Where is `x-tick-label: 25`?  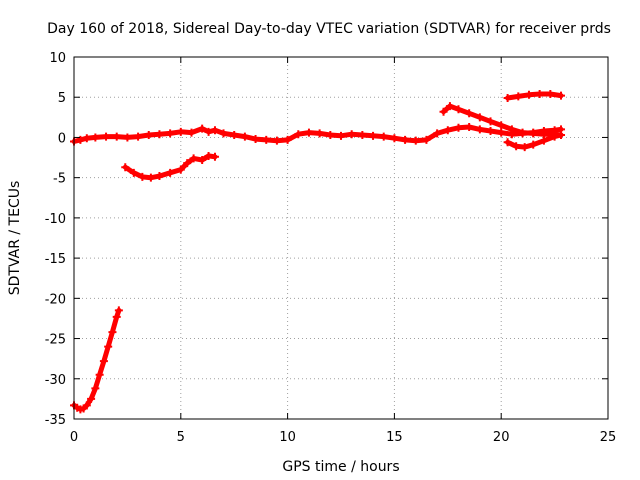 x-tick-label: 25 is located at coordinates (608, 437).